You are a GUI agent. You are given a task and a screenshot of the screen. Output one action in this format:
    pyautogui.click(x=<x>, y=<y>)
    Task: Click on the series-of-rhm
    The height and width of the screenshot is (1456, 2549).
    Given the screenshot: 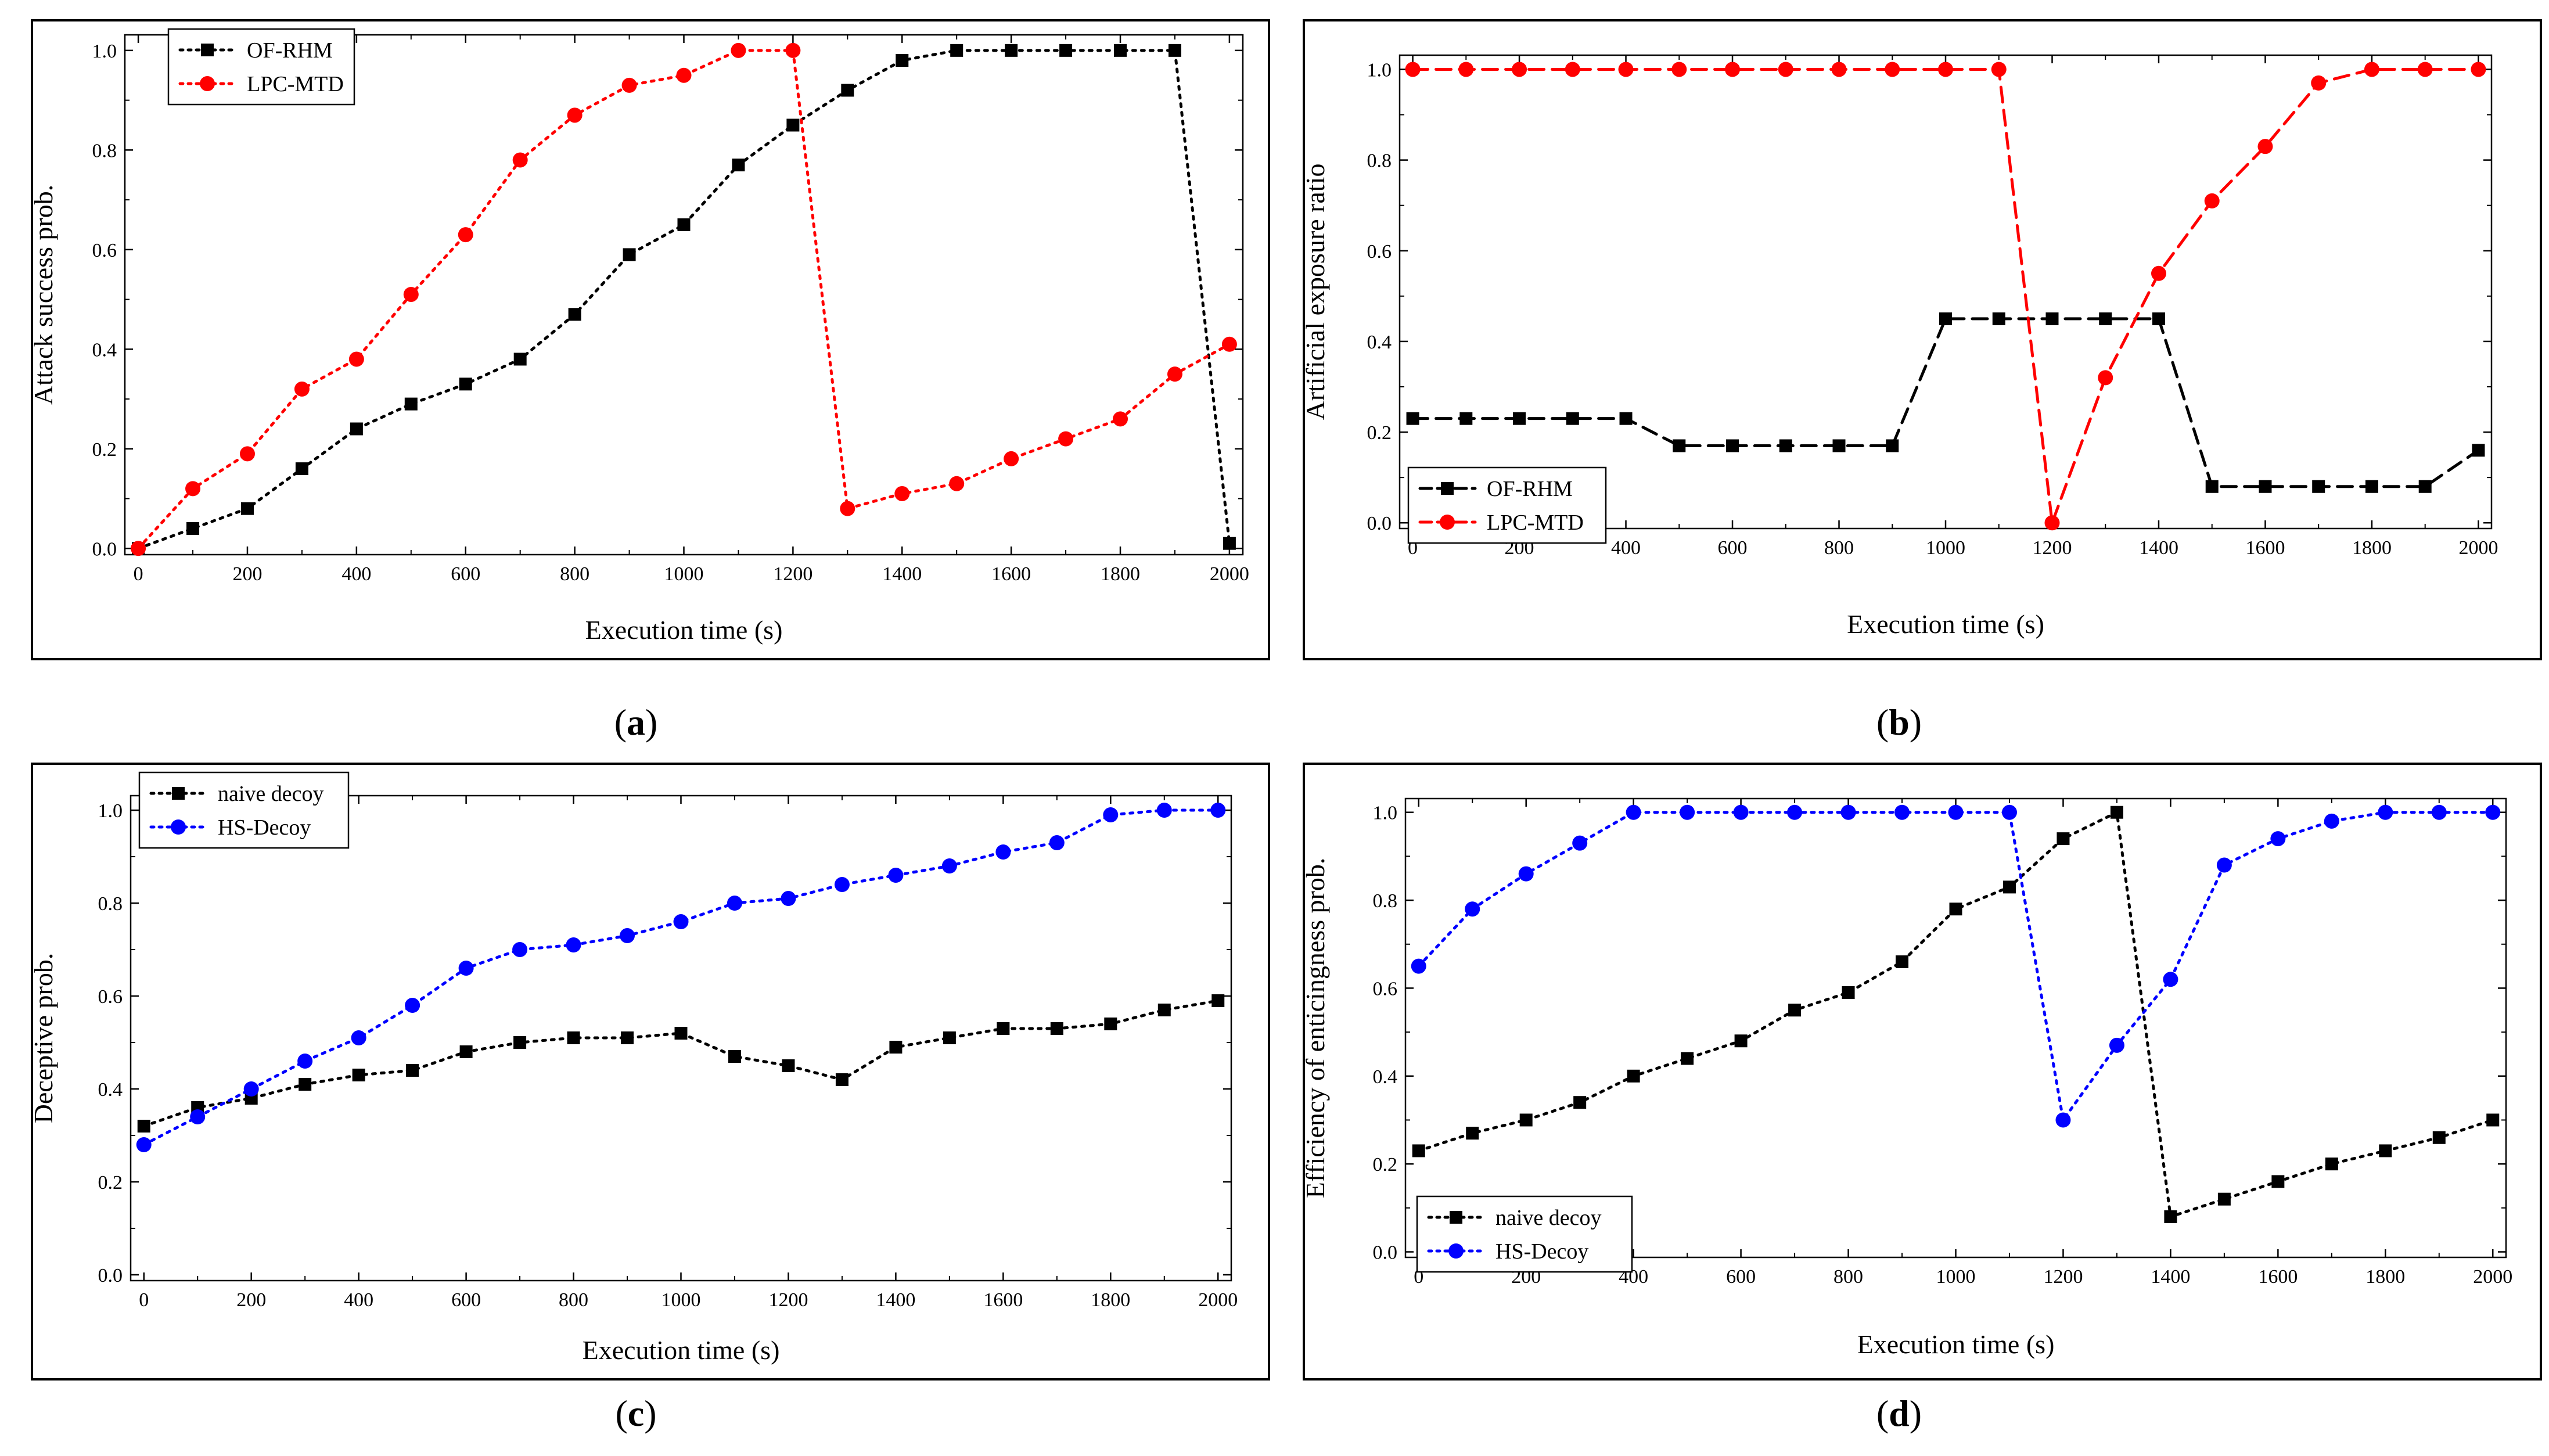 What is the action you would take?
    pyautogui.click(x=1946, y=403)
    